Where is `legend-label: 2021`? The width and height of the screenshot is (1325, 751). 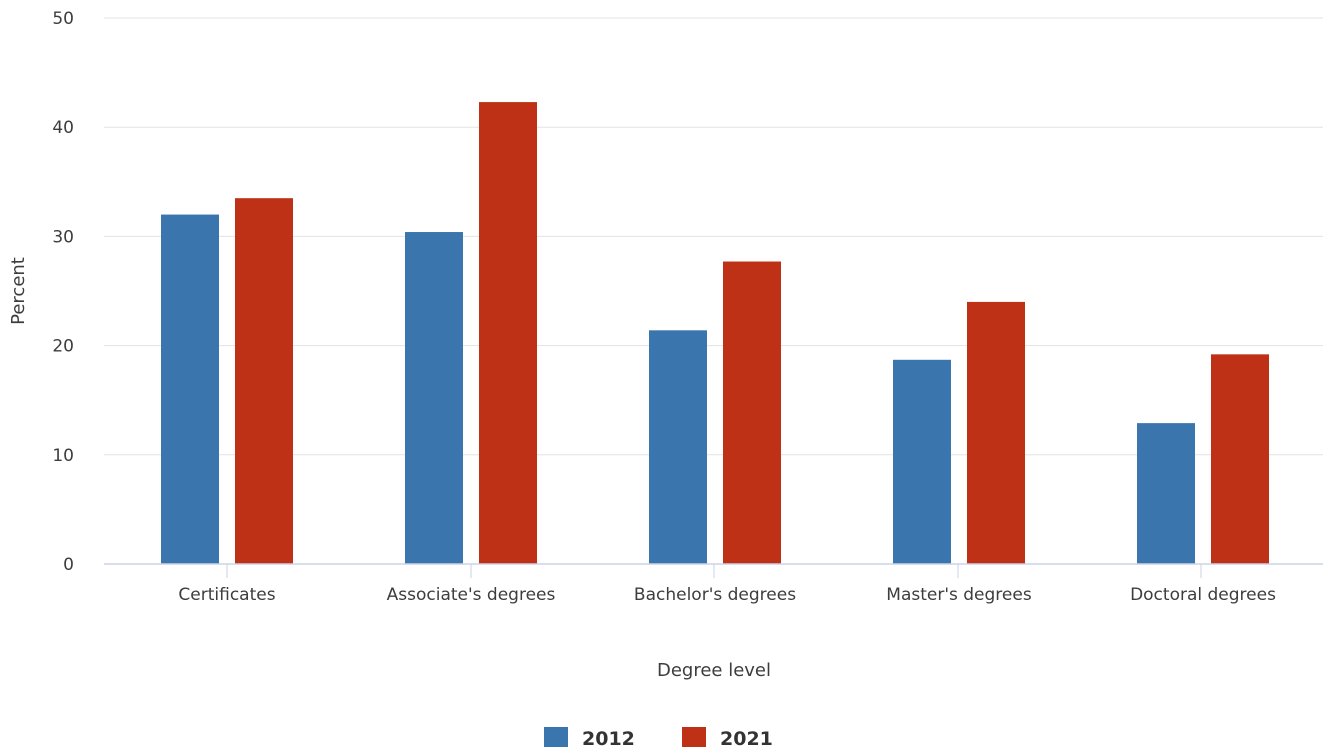 legend-label: 2021 is located at coordinates (746, 739).